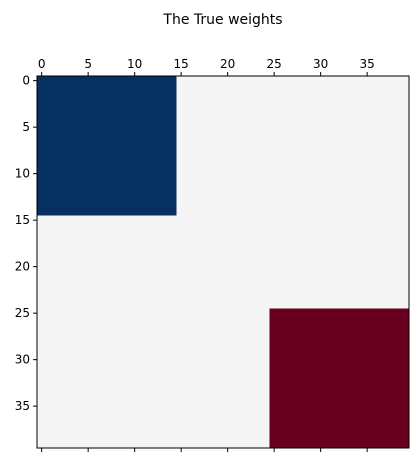 The width and height of the screenshot is (419, 463). I want to click on x-tick-label-0: 0, so click(42, 64).